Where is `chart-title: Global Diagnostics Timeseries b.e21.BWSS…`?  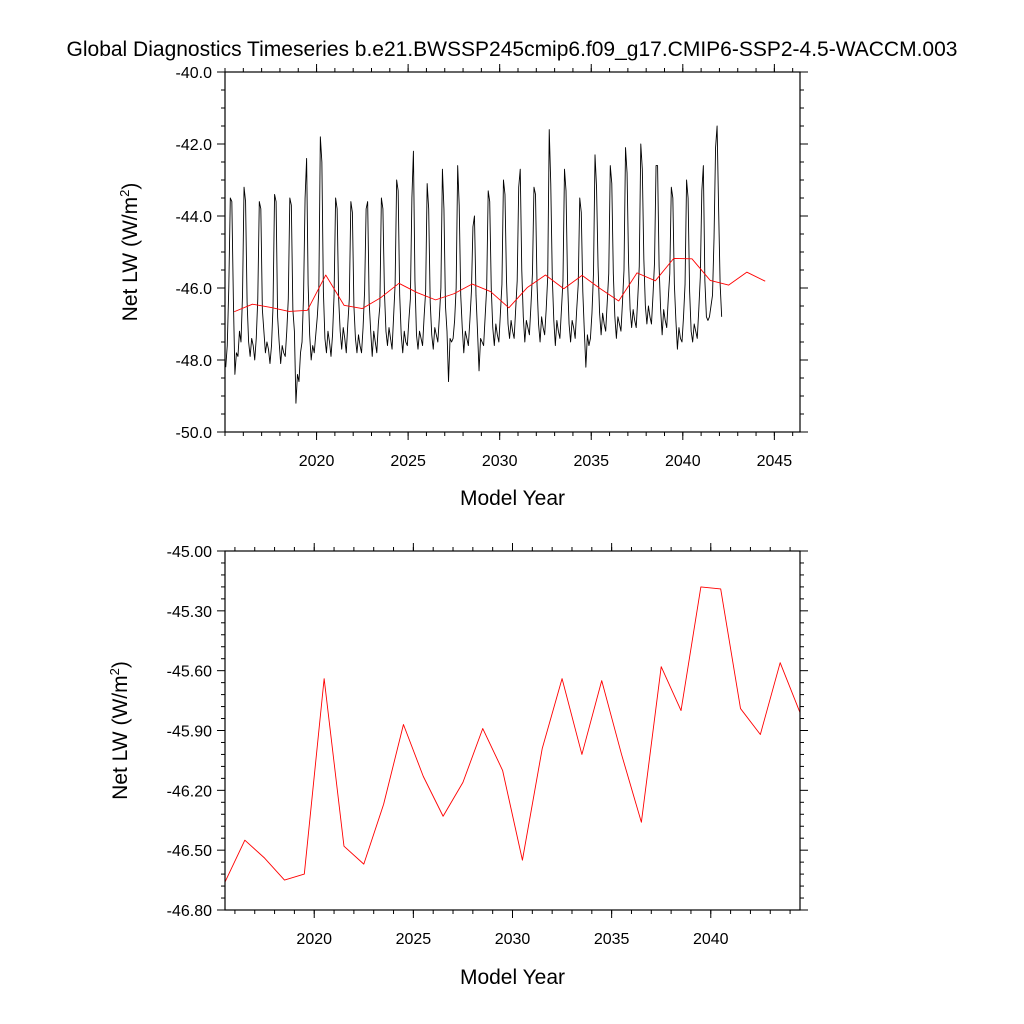
chart-title: Global Diagnostics Timeseries b.e21.BWSS… is located at coordinates (512, 49).